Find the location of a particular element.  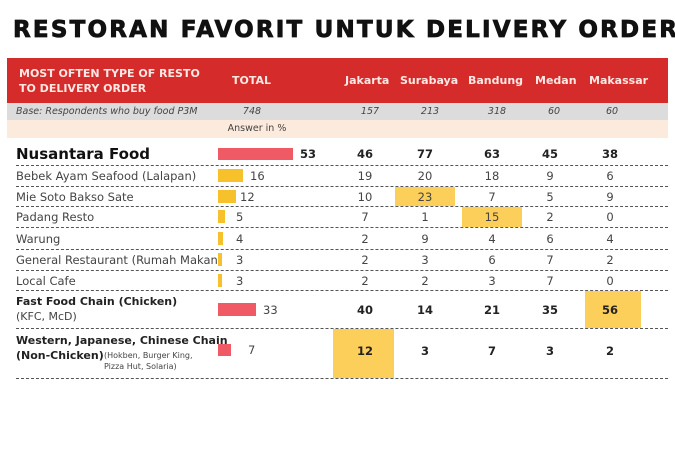

answer-note: Answer in % is located at coordinates (257, 128).